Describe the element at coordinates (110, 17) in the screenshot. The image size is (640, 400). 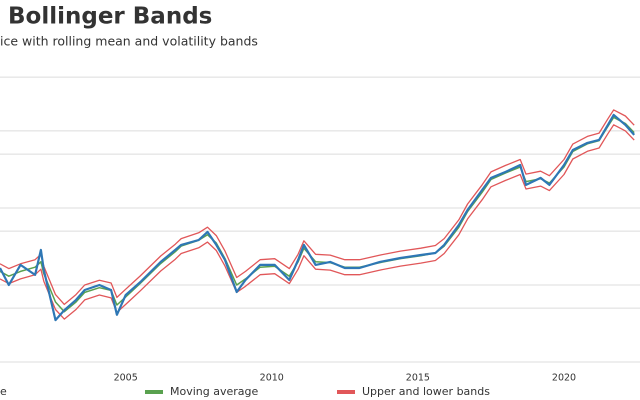
I see `chart-title: Bollinger Bands` at that location.